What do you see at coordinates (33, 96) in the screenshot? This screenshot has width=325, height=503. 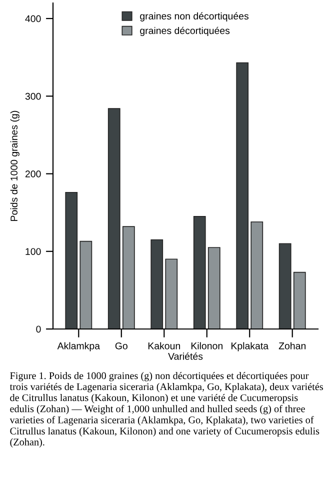 I see `y-tick-label: 300` at bounding box center [33, 96].